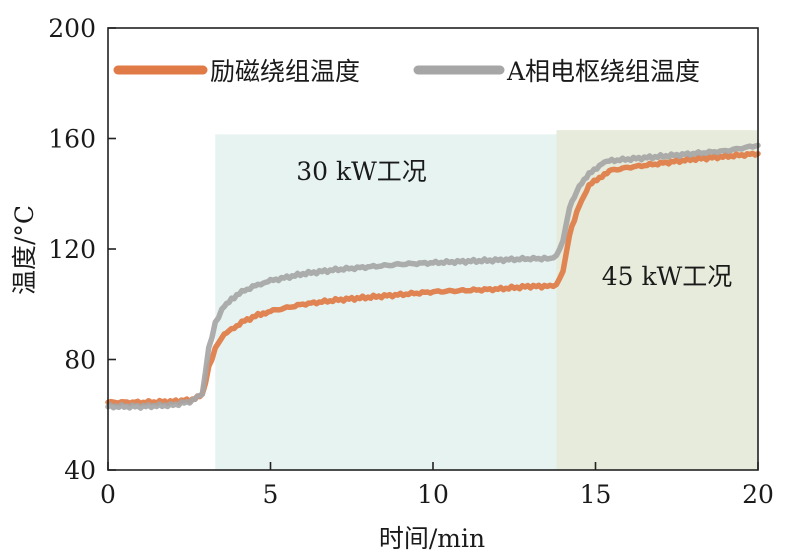 The image size is (796, 557). Describe the element at coordinates (72, 28) in the screenshot. I see `y-tick-label-200: 200` at that location.